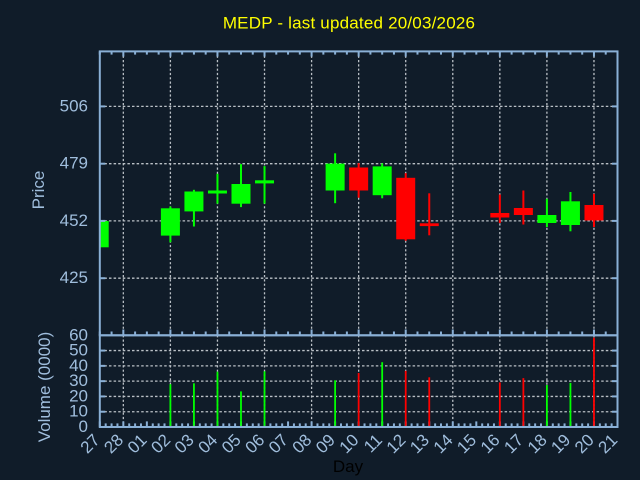 This screenshot has width=640, height=480. Describe the element at coordinates (74, 163) in the screenshot. I see `svg-text: 479` at that location.